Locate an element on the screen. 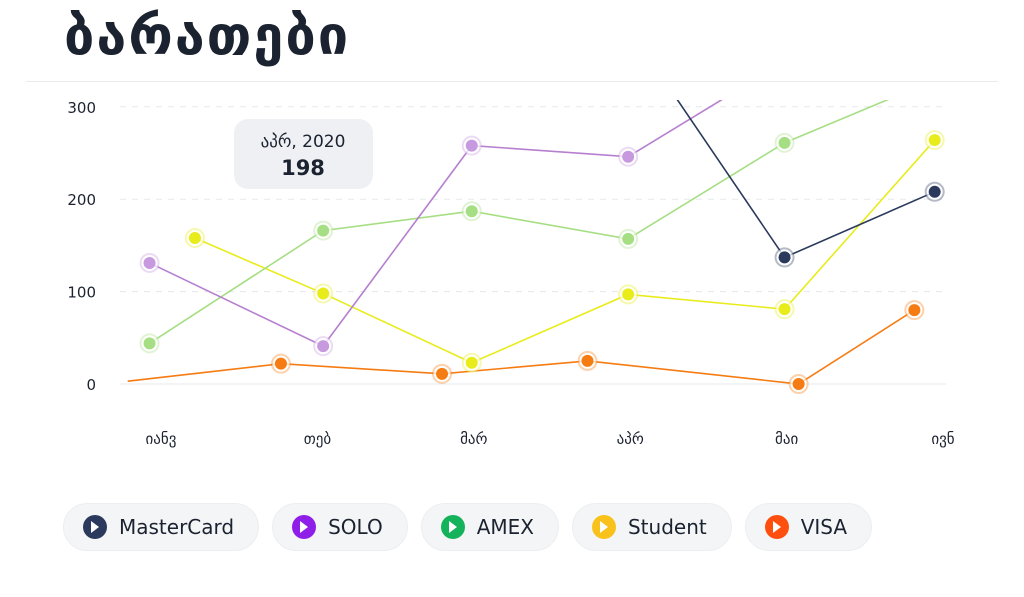 This screenshot has width=1024, height=597. series-visa is located at coordinates (526, 347).